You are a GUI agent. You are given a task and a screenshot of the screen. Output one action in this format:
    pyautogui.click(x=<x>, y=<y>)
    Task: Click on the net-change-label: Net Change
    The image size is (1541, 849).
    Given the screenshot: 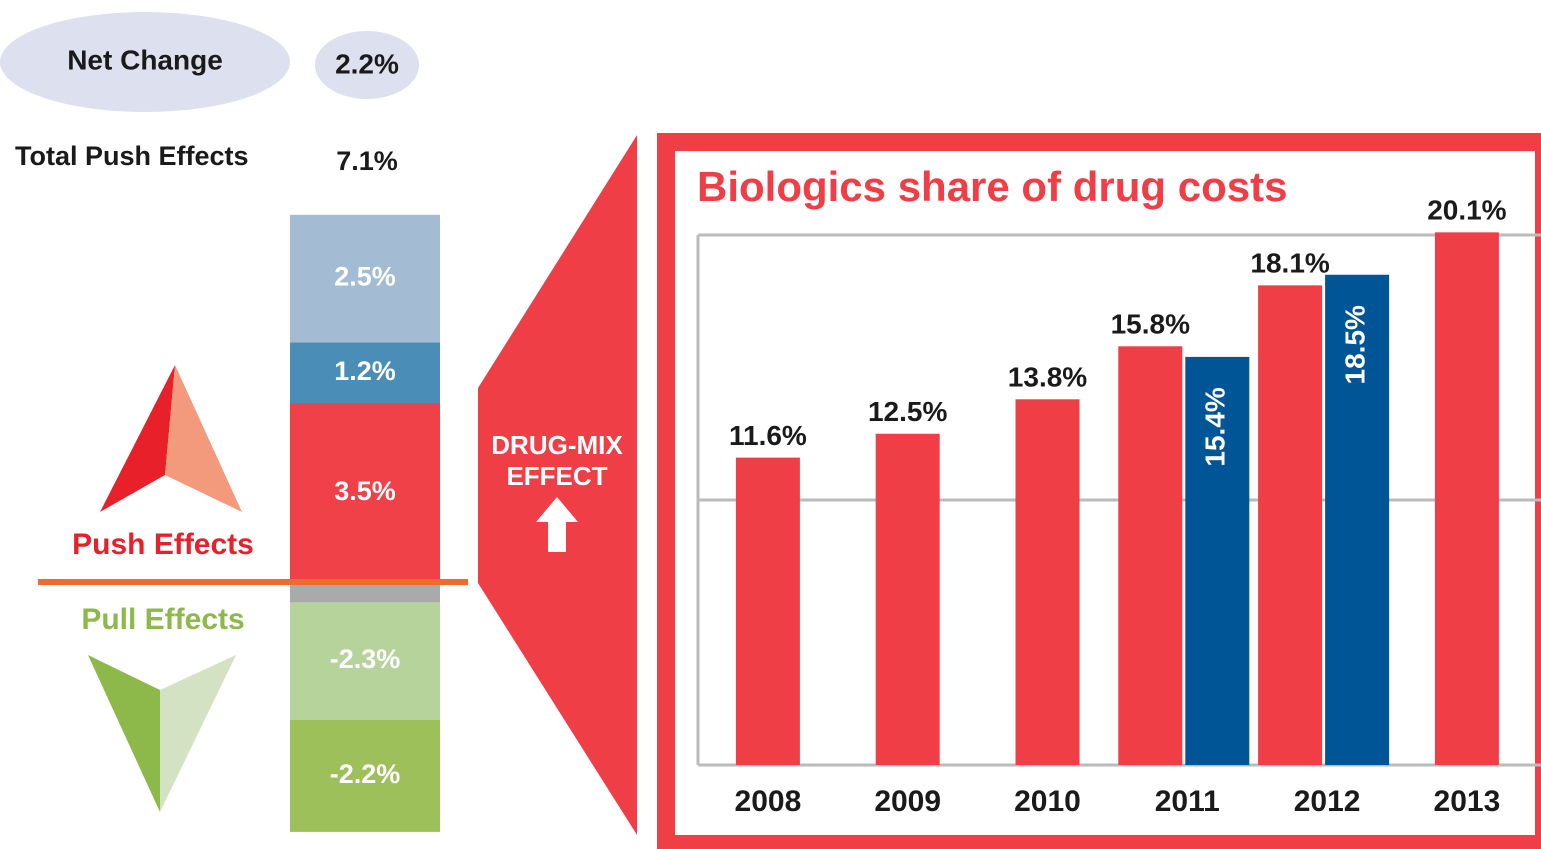 What is the action you would take?
    pyautogui.click(x=145, y=59)
    